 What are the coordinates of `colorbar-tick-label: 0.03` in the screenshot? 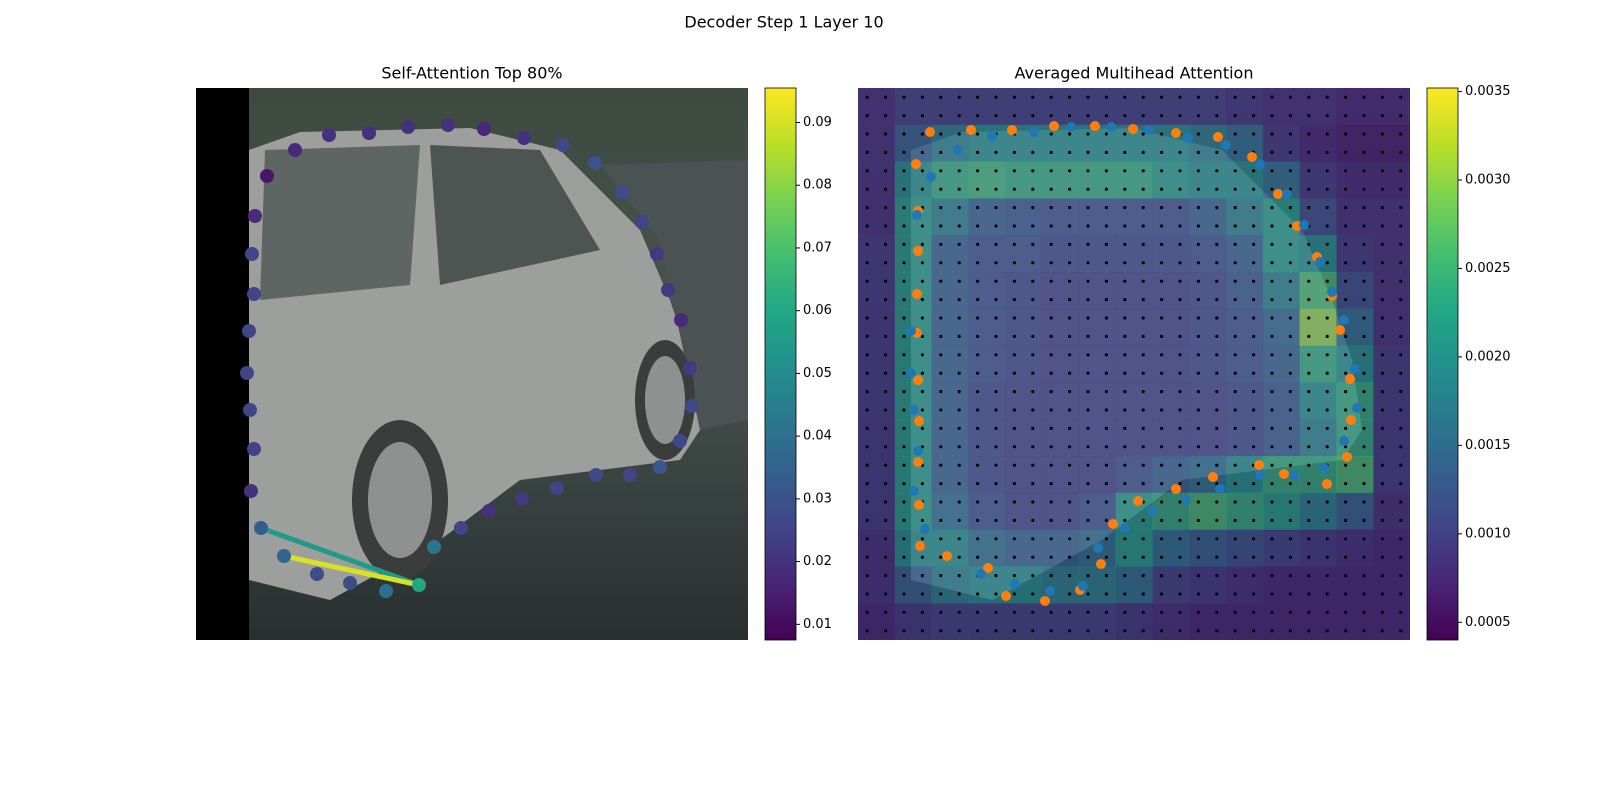 It's located at (817, 498).